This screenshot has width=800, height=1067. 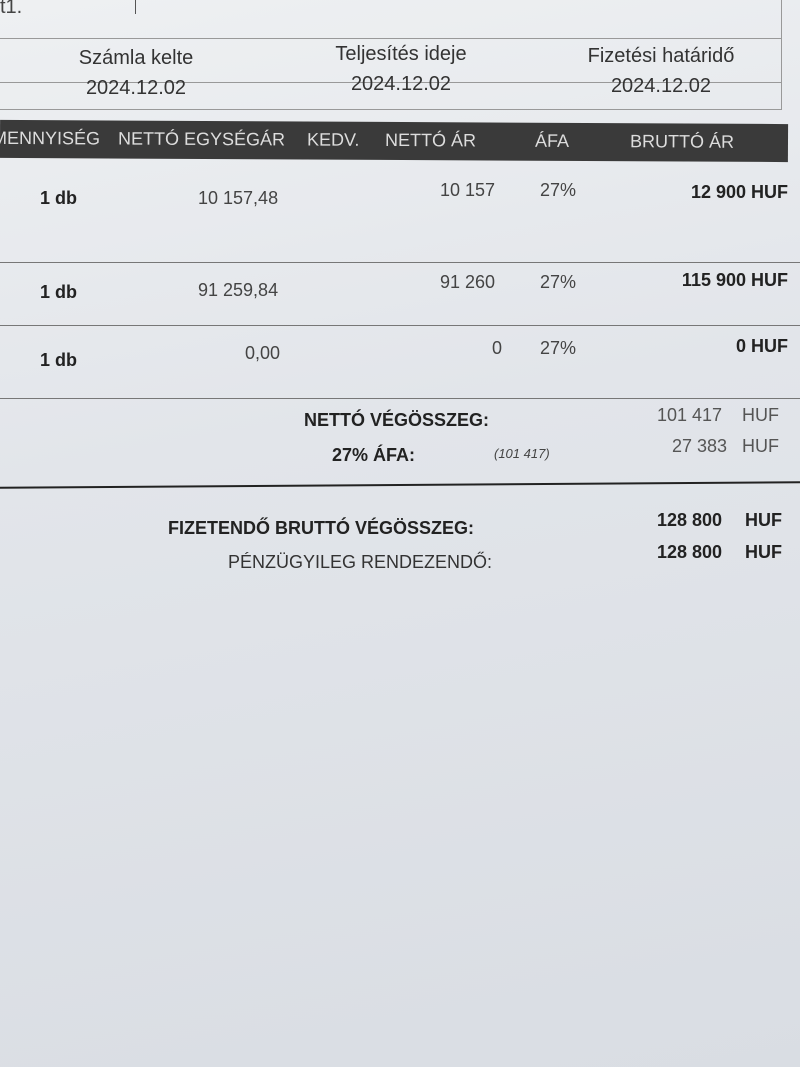 I want to click on settle-currency: HUF, so click(x=763, y=552).